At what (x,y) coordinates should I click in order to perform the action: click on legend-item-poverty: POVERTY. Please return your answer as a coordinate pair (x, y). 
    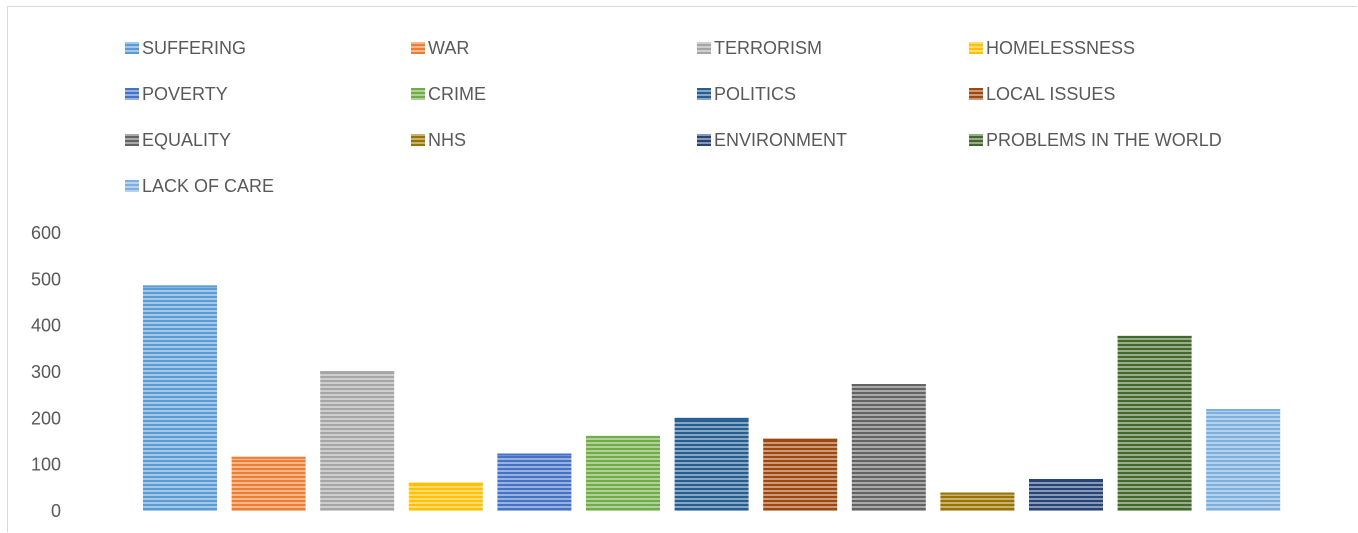
    Looking at the image, I should click on (176, 94).